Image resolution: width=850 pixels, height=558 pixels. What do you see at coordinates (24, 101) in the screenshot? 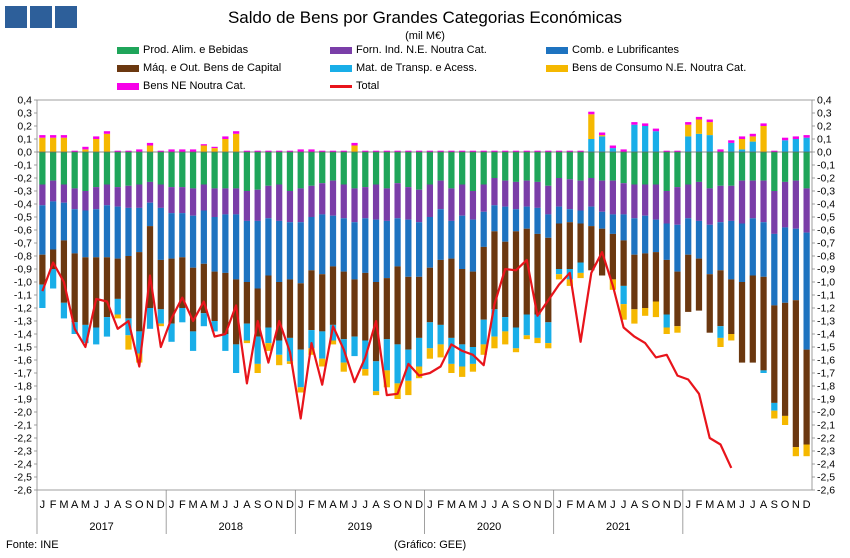
I see `y-tick-label: 0,4` at bounding box center [24, 101].